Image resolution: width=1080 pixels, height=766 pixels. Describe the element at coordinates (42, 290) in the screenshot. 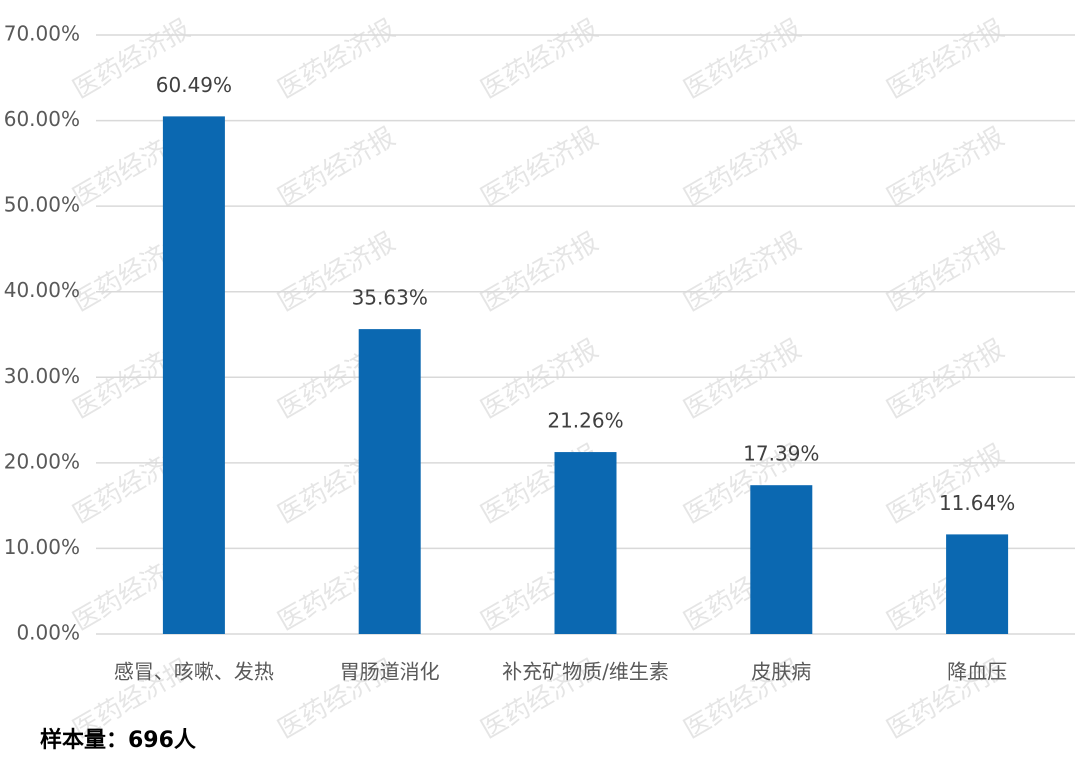

I see `y-tick-label: 40.00%` at that location.